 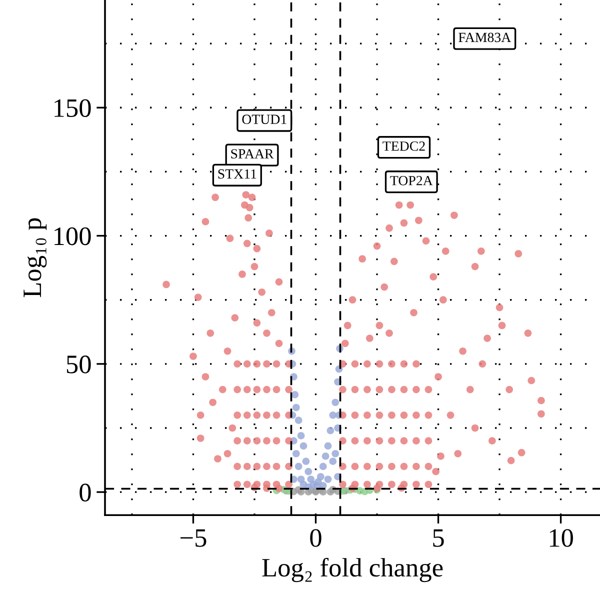 What do you see at coordinates (78, 365) in the screenshot?
I see `y-tick-label: 50` at bounding box center [78, 365].